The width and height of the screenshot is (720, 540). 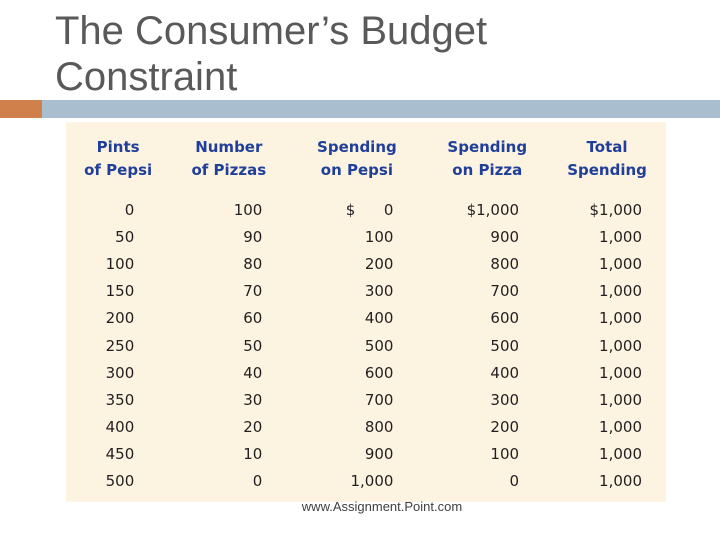 I want to click on slide-title-line-2: Constraint, so click(x=146, y=77).